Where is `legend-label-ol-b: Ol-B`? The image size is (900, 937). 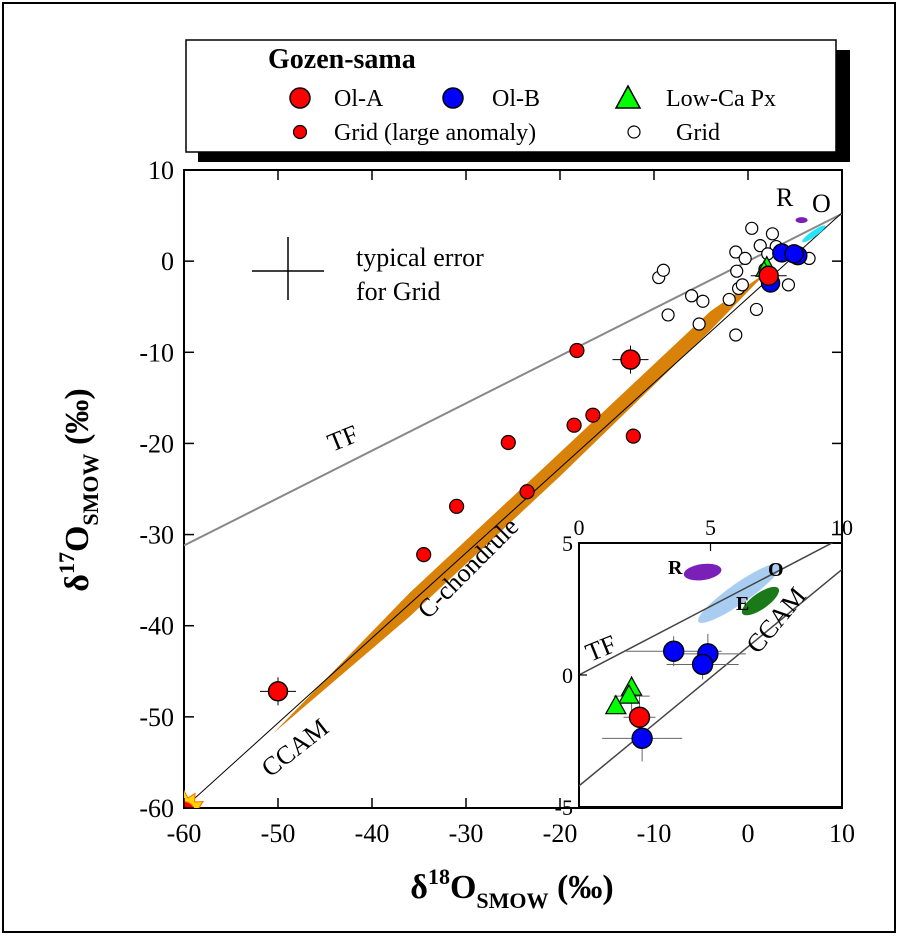
legend-label-ol-b: Ol-B is located at coordinates (516, 99).